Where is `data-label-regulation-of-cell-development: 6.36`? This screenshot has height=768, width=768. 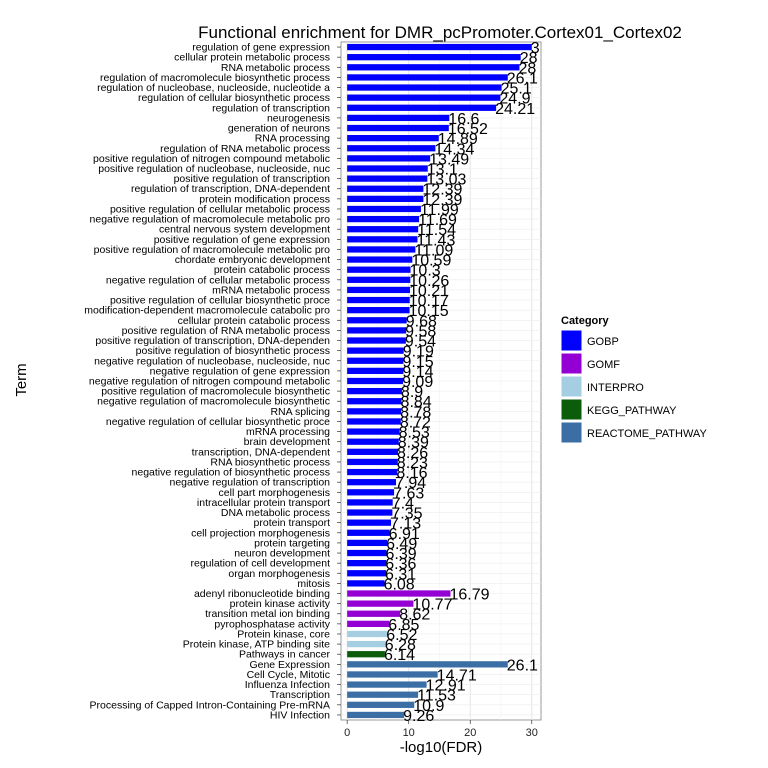 data-label-regulation-of-cell-development: 6.36 is located at coordinates (400, 564).